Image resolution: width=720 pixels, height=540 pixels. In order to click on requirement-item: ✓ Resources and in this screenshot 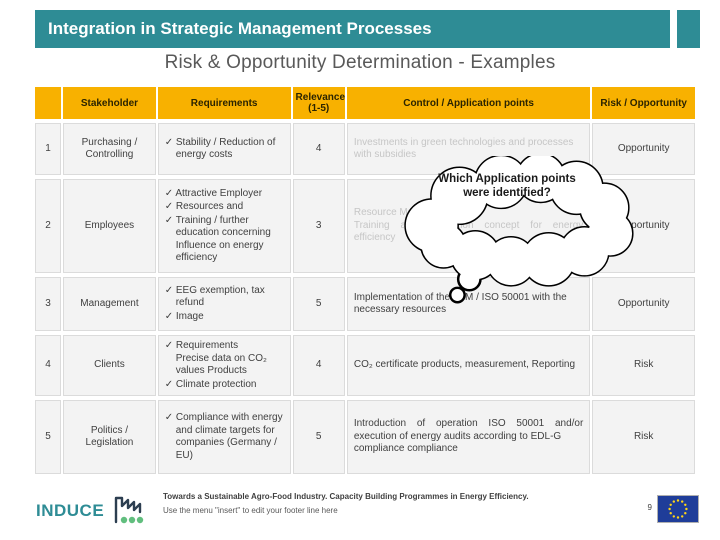, I will do `click(204, 206)`.